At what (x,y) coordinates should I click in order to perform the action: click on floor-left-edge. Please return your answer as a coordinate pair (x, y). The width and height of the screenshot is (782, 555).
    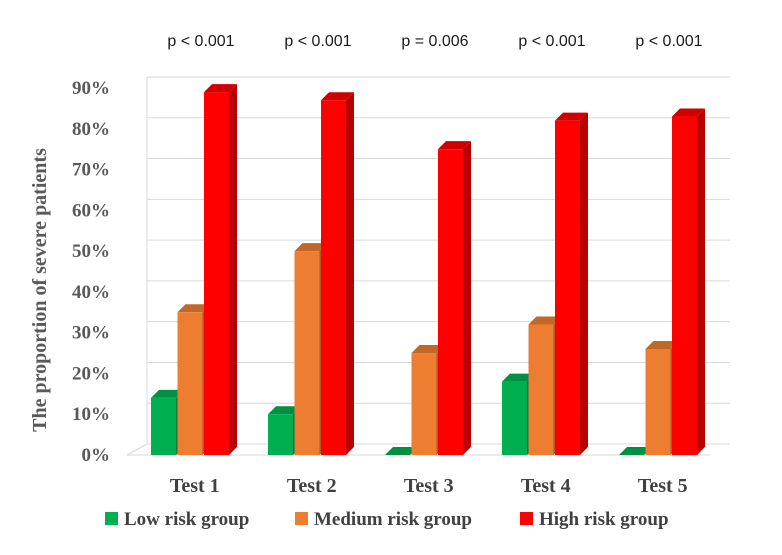
    Looking at the image, I should click on (137, 449).